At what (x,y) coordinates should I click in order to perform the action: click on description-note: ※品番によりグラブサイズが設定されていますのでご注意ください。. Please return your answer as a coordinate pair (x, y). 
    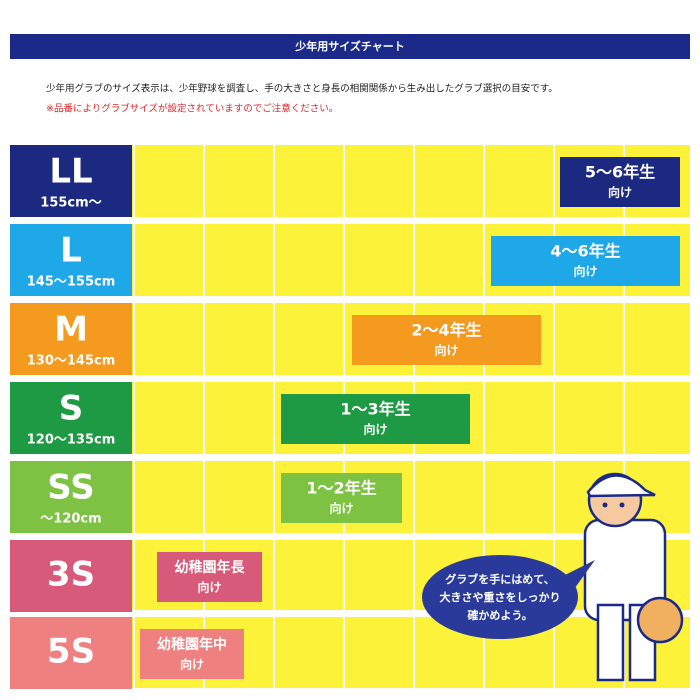
    Looking at the image, I should click on (192, 109).